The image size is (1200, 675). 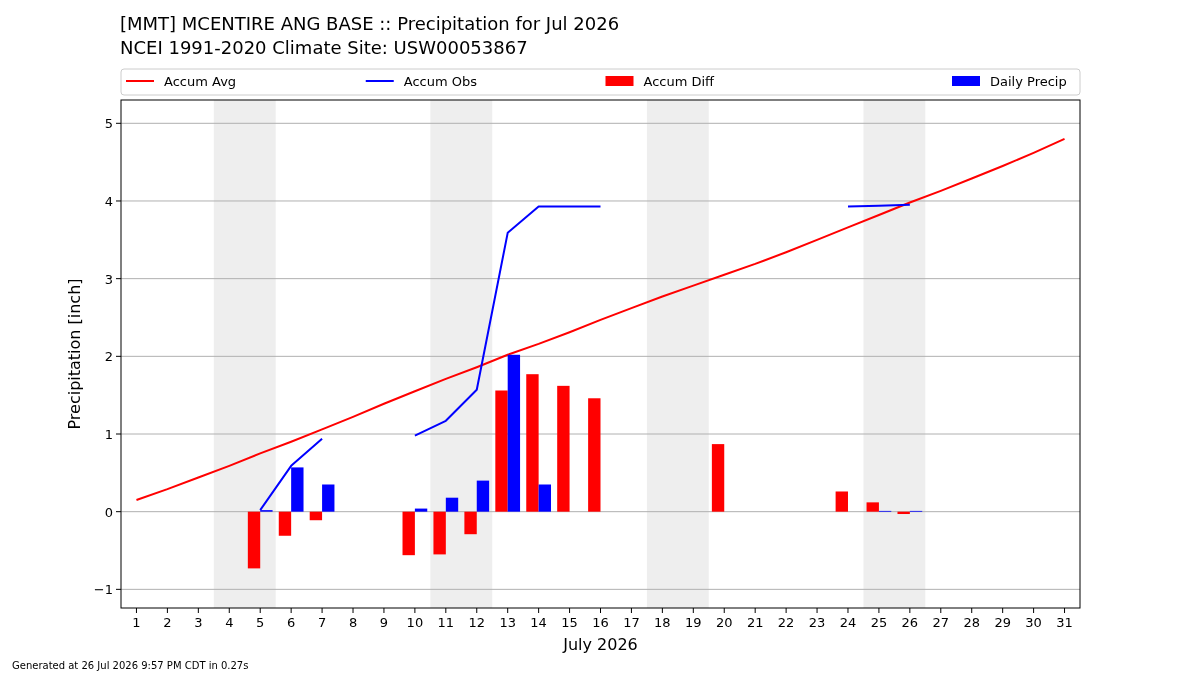 What do you see at coordinates (198, 622) in the screenshot?
I see `x-tick-label: 3` at bounding box center [198, 622].